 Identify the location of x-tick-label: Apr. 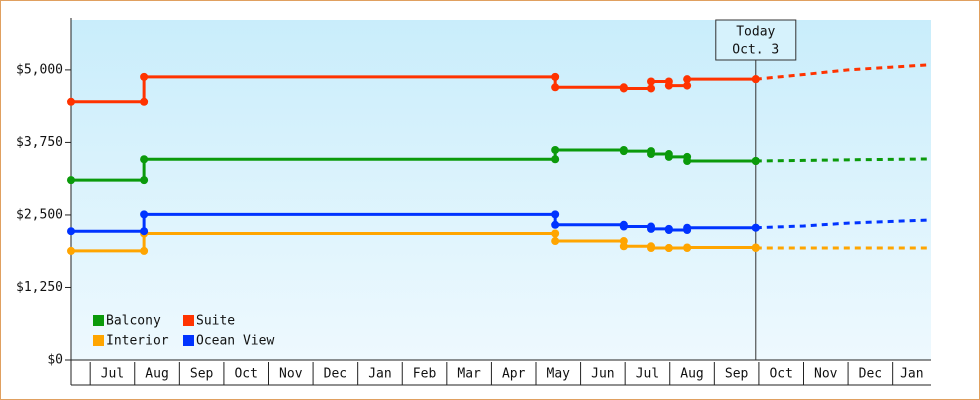
(514, 374).